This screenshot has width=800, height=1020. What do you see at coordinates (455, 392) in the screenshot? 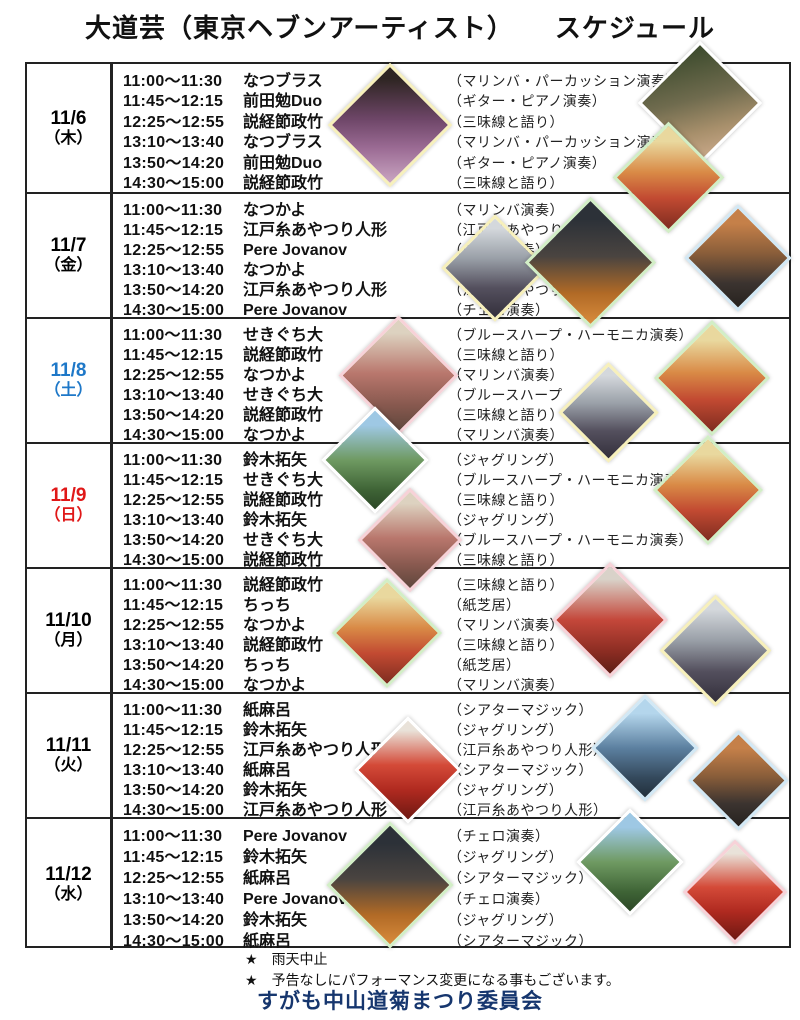
I see `schedule-slot: 13:10～13:40 せきぐち大 （ブルースハープ` at bounding box center [455, 392].